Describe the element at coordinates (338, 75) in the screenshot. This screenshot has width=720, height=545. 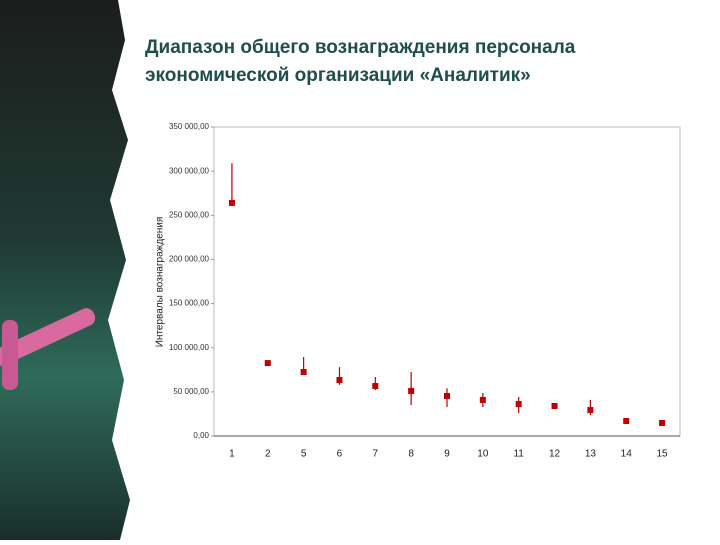
I see `title-line: экономической организации «Аналитик»` at that location.